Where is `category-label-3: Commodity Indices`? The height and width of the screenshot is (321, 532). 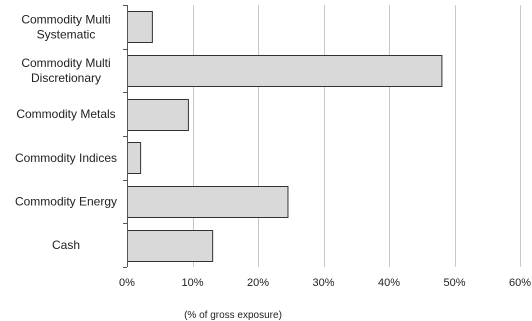 category-label-3: Commodity Indices is located at coordinates (66, 158).